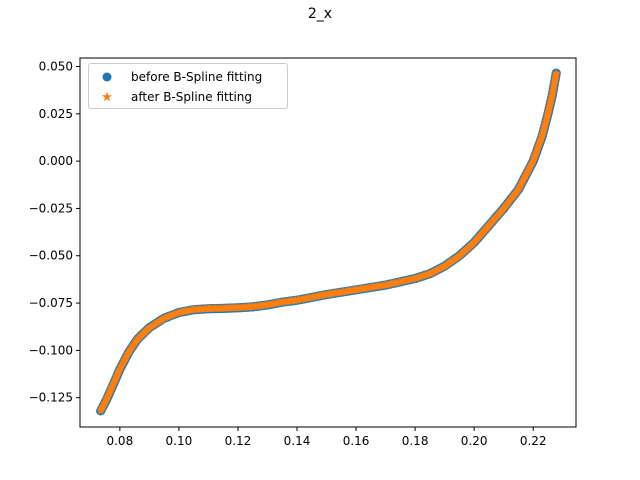  I want to click on x-tick-label: 0.08, so click(119, 441).